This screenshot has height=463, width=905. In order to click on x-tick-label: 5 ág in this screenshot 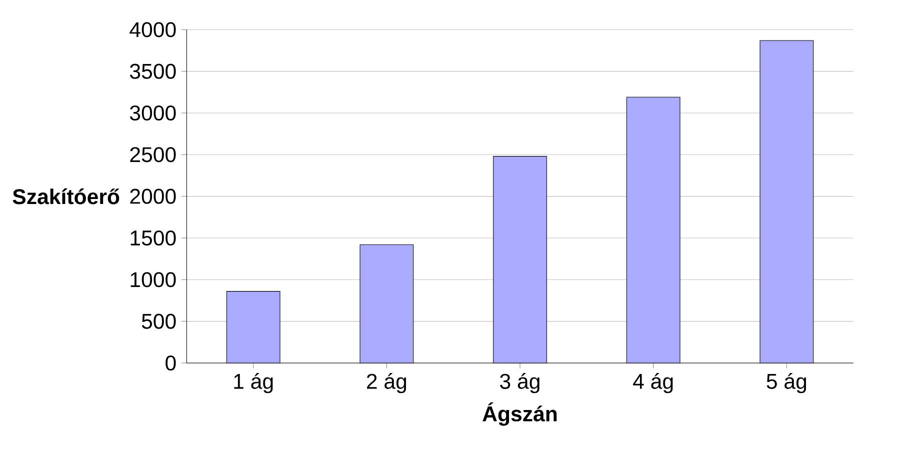, I will do `click(786, 383)`.